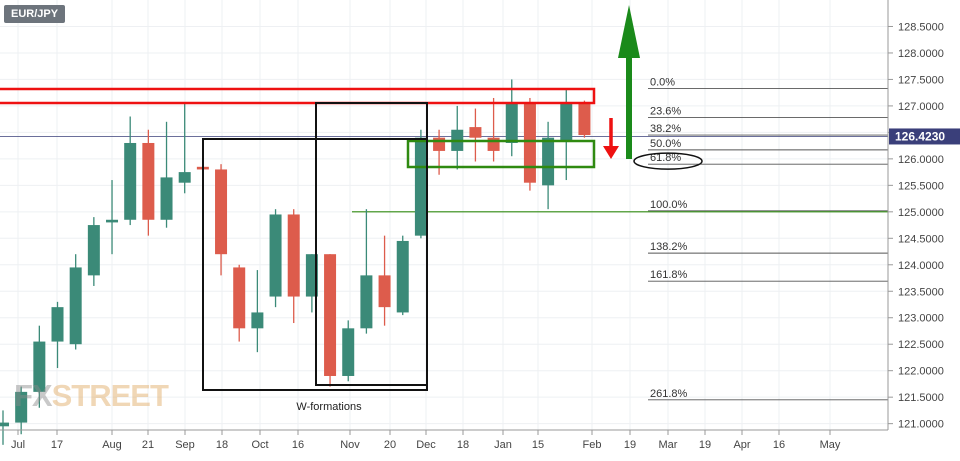 The width and height of the screenshot is (960, 461). Describe the element at coordinates (538, 445) in the screenshot. I see `x-tick-label: 15` at that location.